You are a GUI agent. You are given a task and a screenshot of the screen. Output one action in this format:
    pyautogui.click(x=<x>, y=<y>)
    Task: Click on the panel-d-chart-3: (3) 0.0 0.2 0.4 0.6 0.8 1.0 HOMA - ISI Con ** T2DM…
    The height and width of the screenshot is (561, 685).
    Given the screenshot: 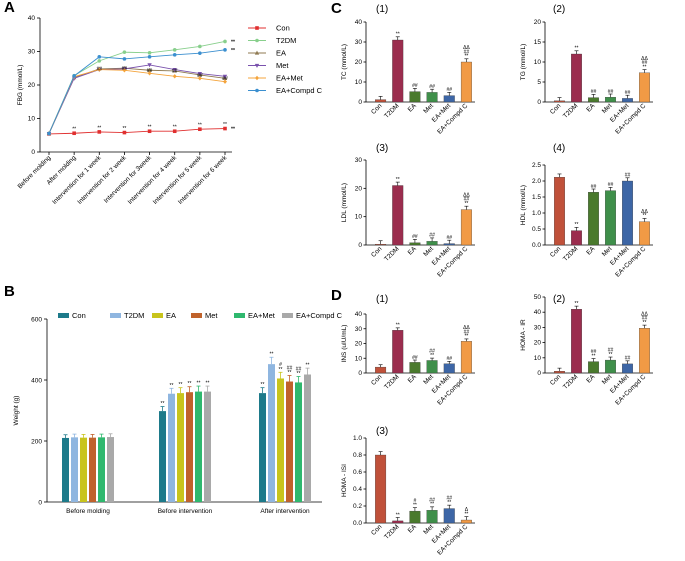 What is the action you would take?
    pyautogui.click(x=408, y=491)
    